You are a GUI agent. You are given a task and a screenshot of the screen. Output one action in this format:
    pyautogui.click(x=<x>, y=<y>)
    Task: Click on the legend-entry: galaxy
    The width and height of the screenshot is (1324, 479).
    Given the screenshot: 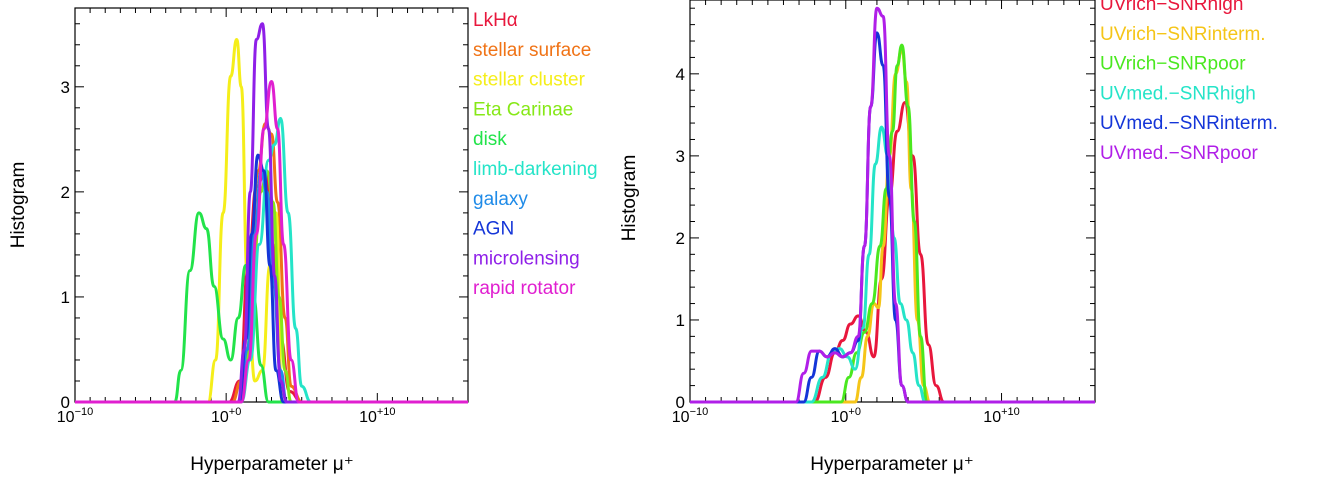 What is the action you would take?
    pyautogui.click(x=500, y=199)
    